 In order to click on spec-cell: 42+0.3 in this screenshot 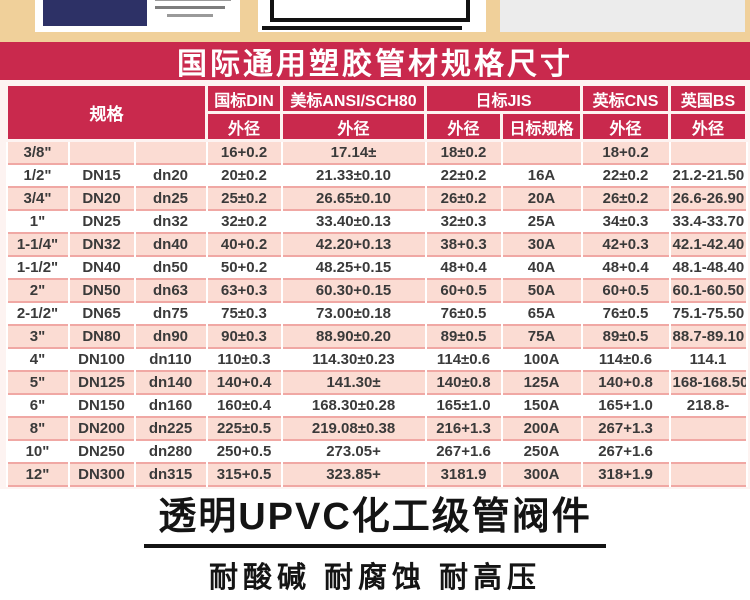, I will do `click(625, 244)`.